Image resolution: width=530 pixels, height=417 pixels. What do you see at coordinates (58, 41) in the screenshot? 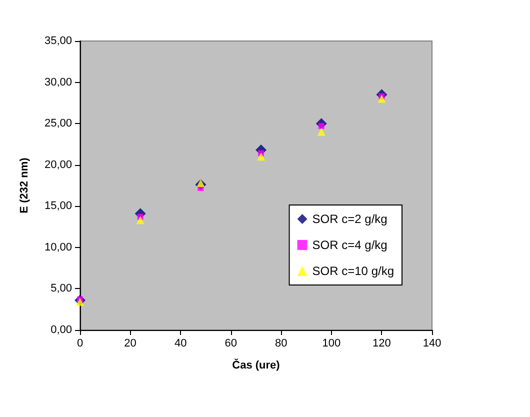
I see `y-tick-label: 35,00` at bounding box center [58, 41].